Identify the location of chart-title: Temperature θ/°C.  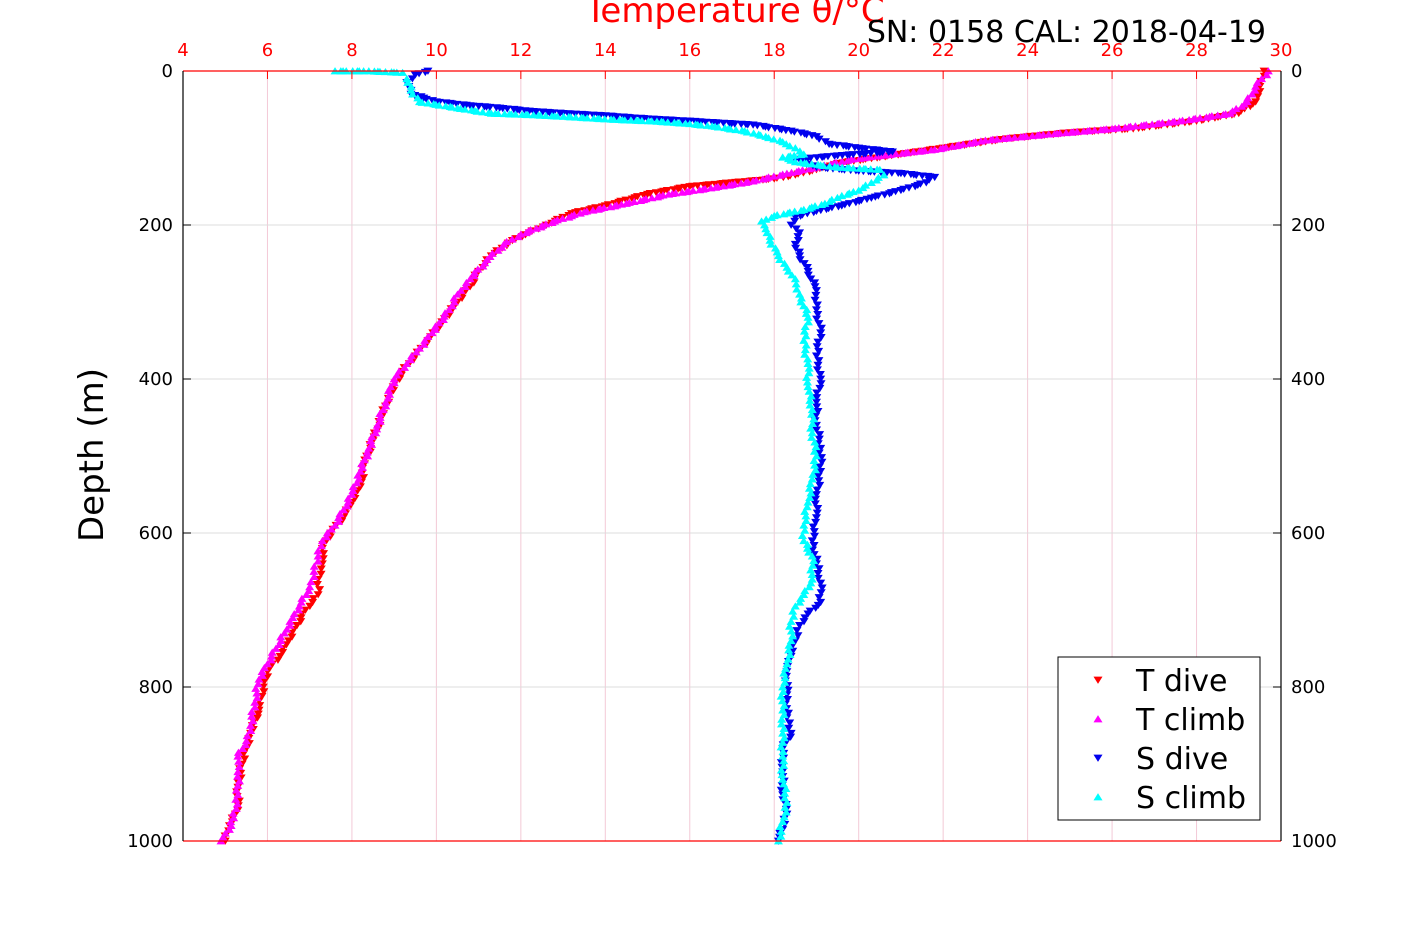
(734, 15).